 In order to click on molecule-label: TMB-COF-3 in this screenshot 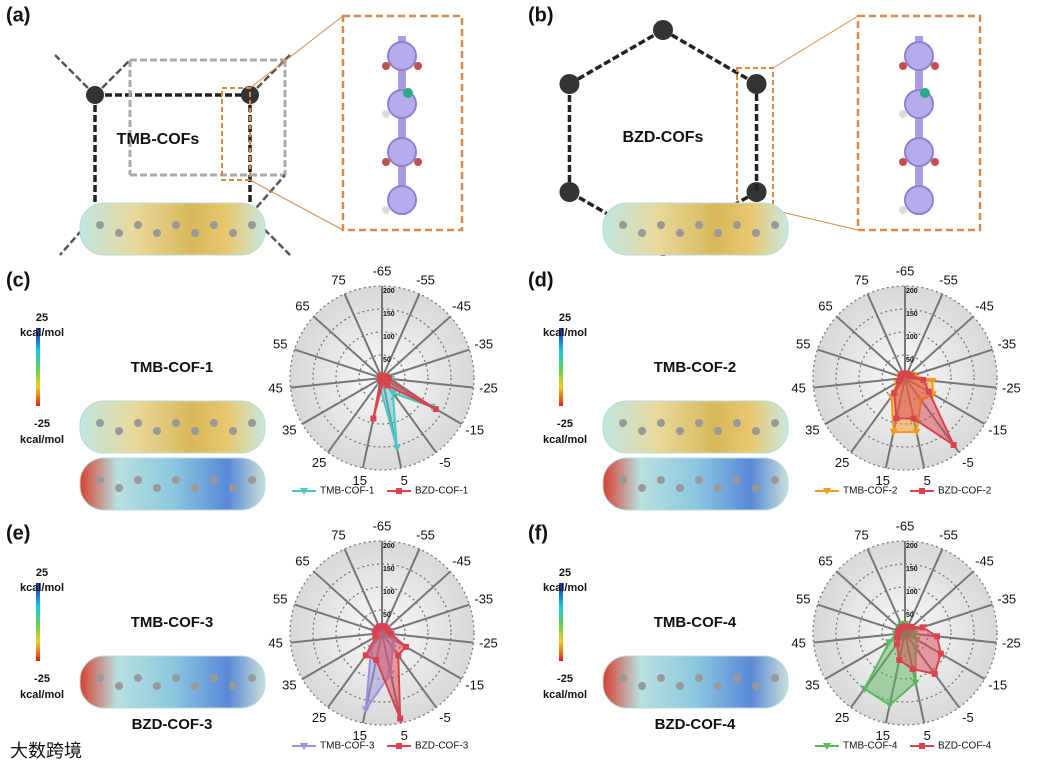, I will do `click(172, 622)`.